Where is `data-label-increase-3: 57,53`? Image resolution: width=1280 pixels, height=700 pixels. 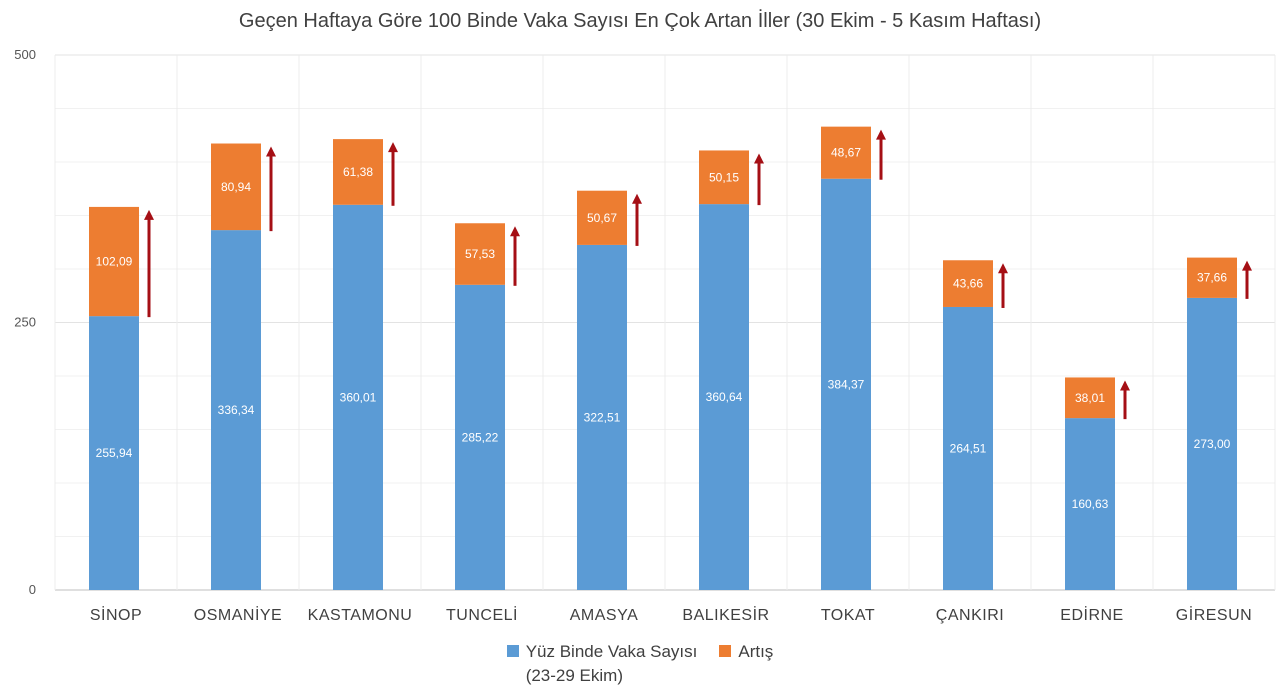
data-label-increase-3: 57,53 is located at coordinates (480, 254).